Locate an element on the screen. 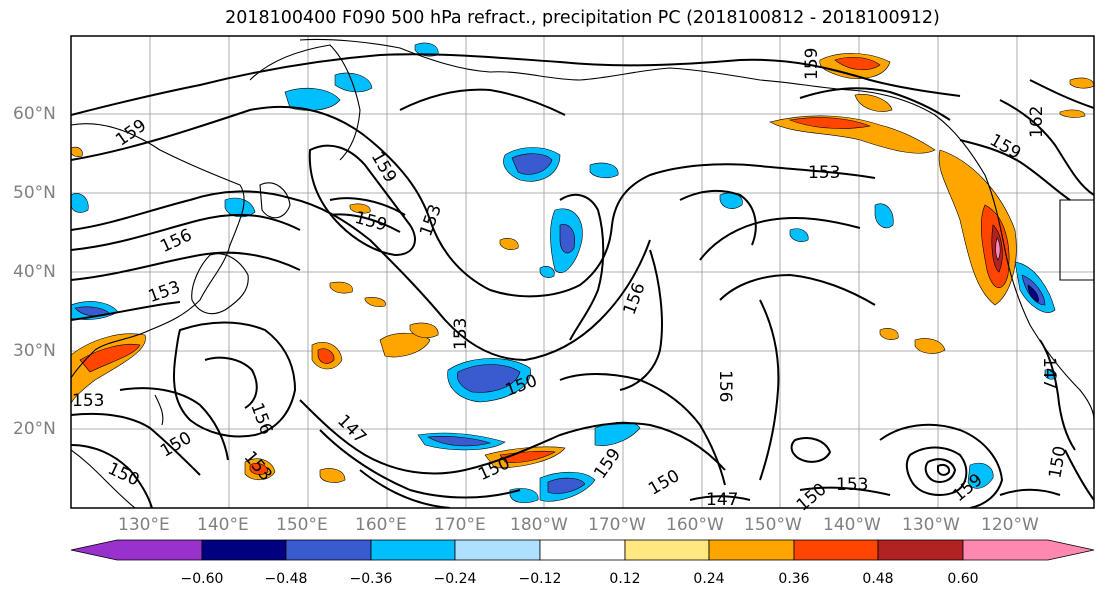  lon-label: 130°E is located at coordinates (144, 525).